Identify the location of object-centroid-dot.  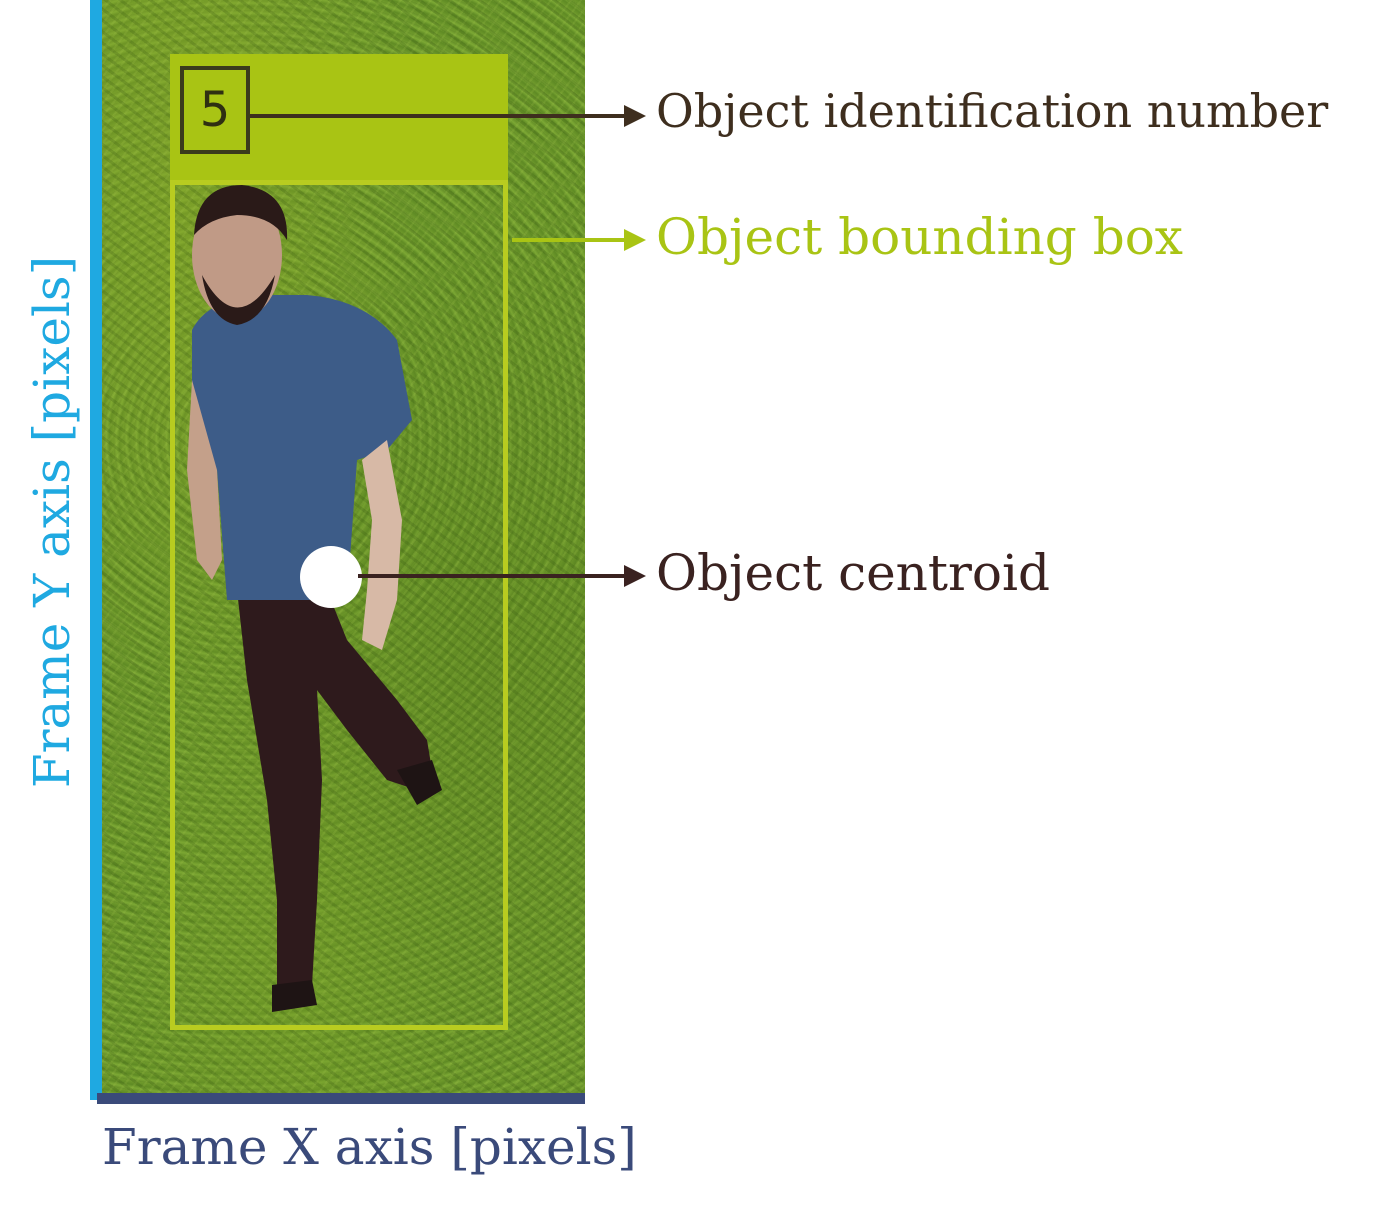
(331, 577).